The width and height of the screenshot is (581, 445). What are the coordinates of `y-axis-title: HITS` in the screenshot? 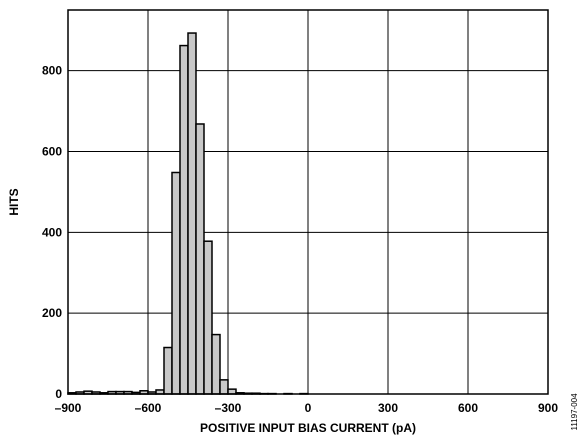 It's located at (14, 201).